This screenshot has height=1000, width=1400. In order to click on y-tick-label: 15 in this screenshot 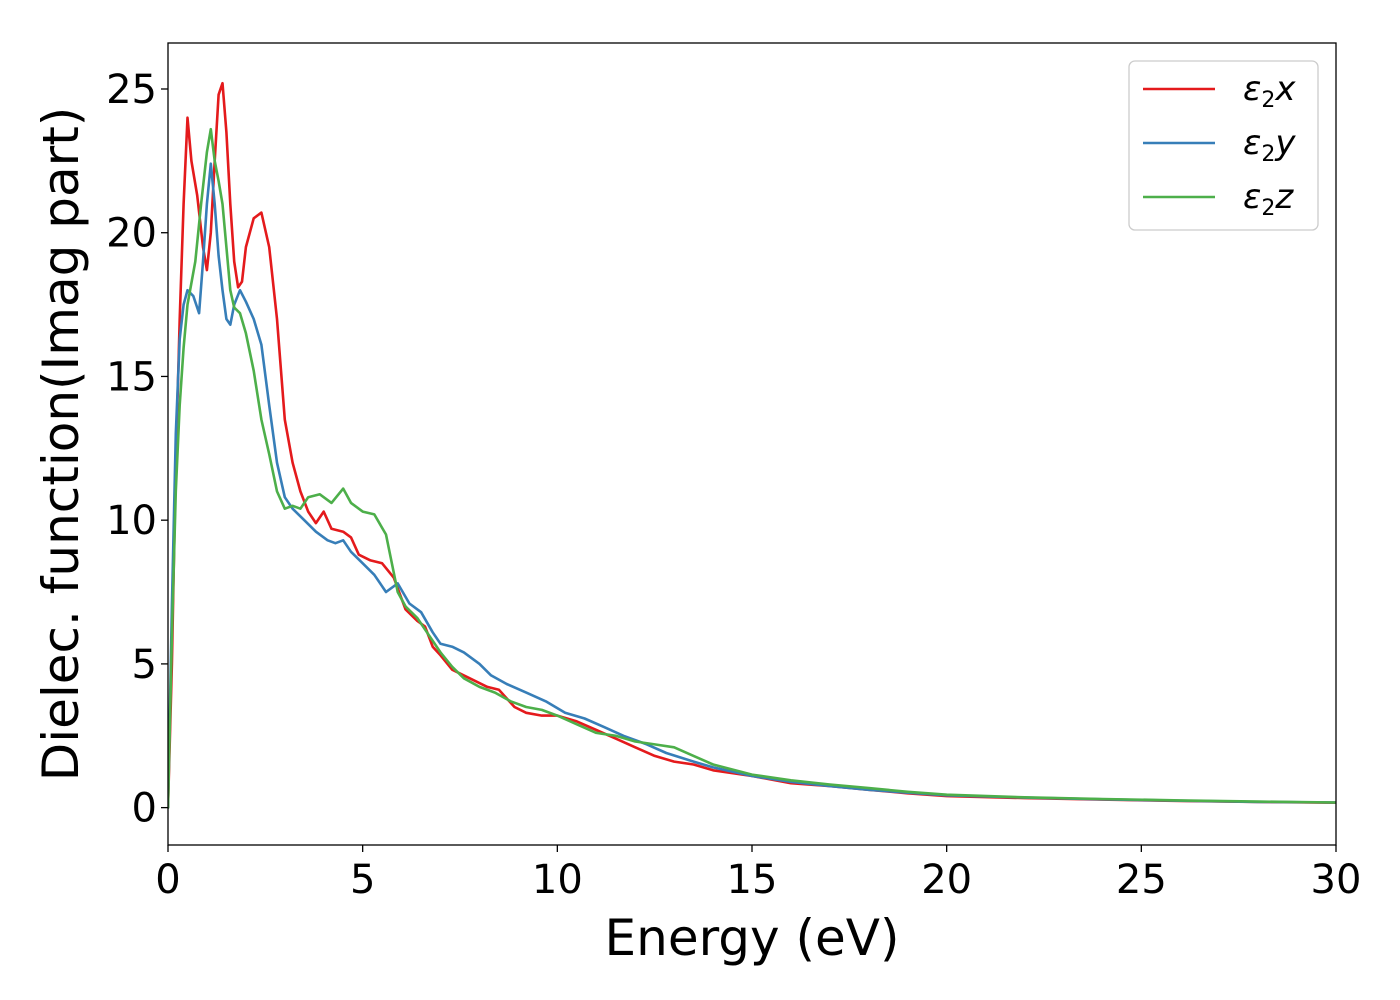, I will do `click(131, 377)`.